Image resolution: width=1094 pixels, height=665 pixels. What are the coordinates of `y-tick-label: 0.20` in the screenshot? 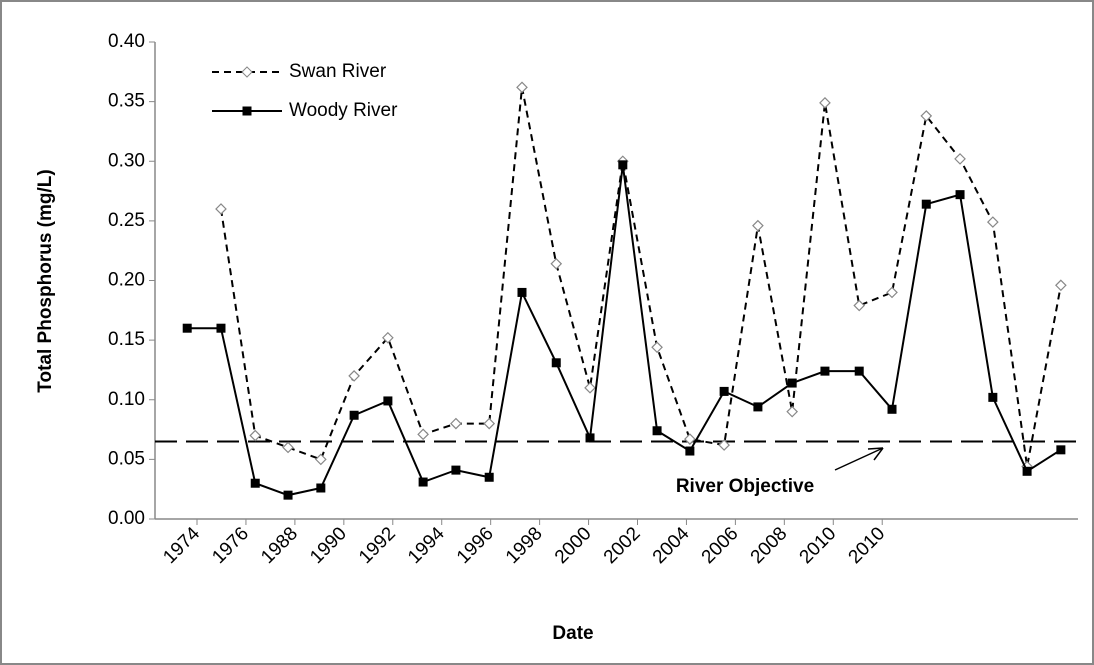 It's located at (126, 280).